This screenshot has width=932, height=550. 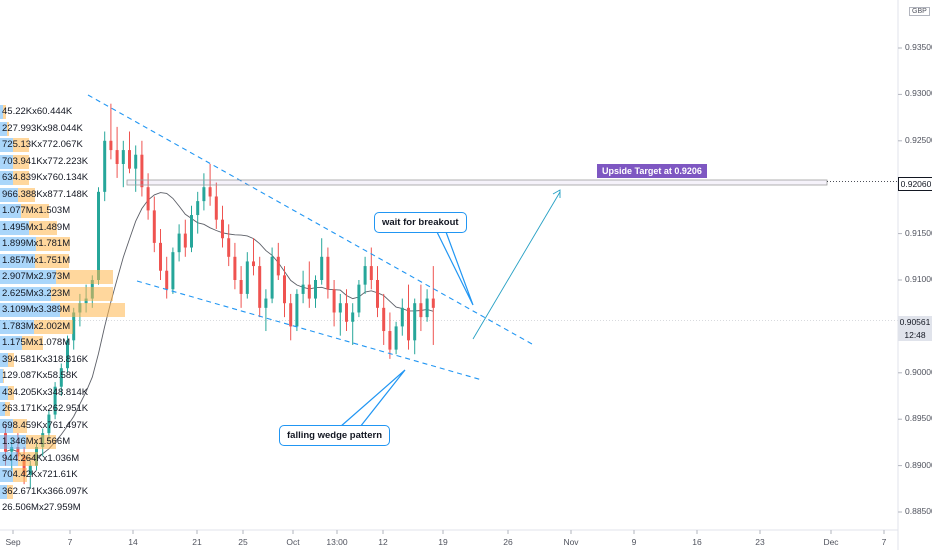 What do you see at coordinates (36, 441) in the screenshot?
I see `volume-profile-label: 1.346Mx1.566M` at bounding box center [36, 441].